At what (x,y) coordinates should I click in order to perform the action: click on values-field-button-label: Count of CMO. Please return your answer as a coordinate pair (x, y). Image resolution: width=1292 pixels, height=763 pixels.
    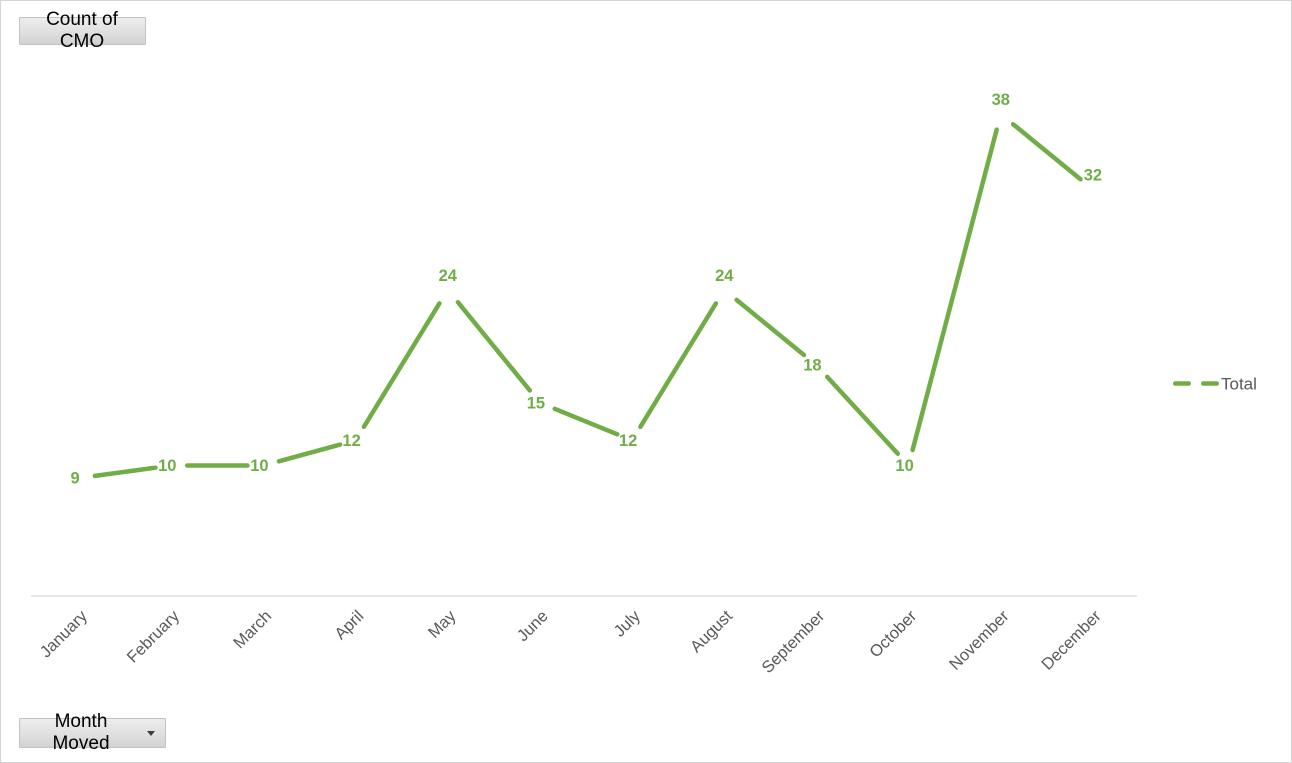
    Looking at the image, I should click on (82, 30).